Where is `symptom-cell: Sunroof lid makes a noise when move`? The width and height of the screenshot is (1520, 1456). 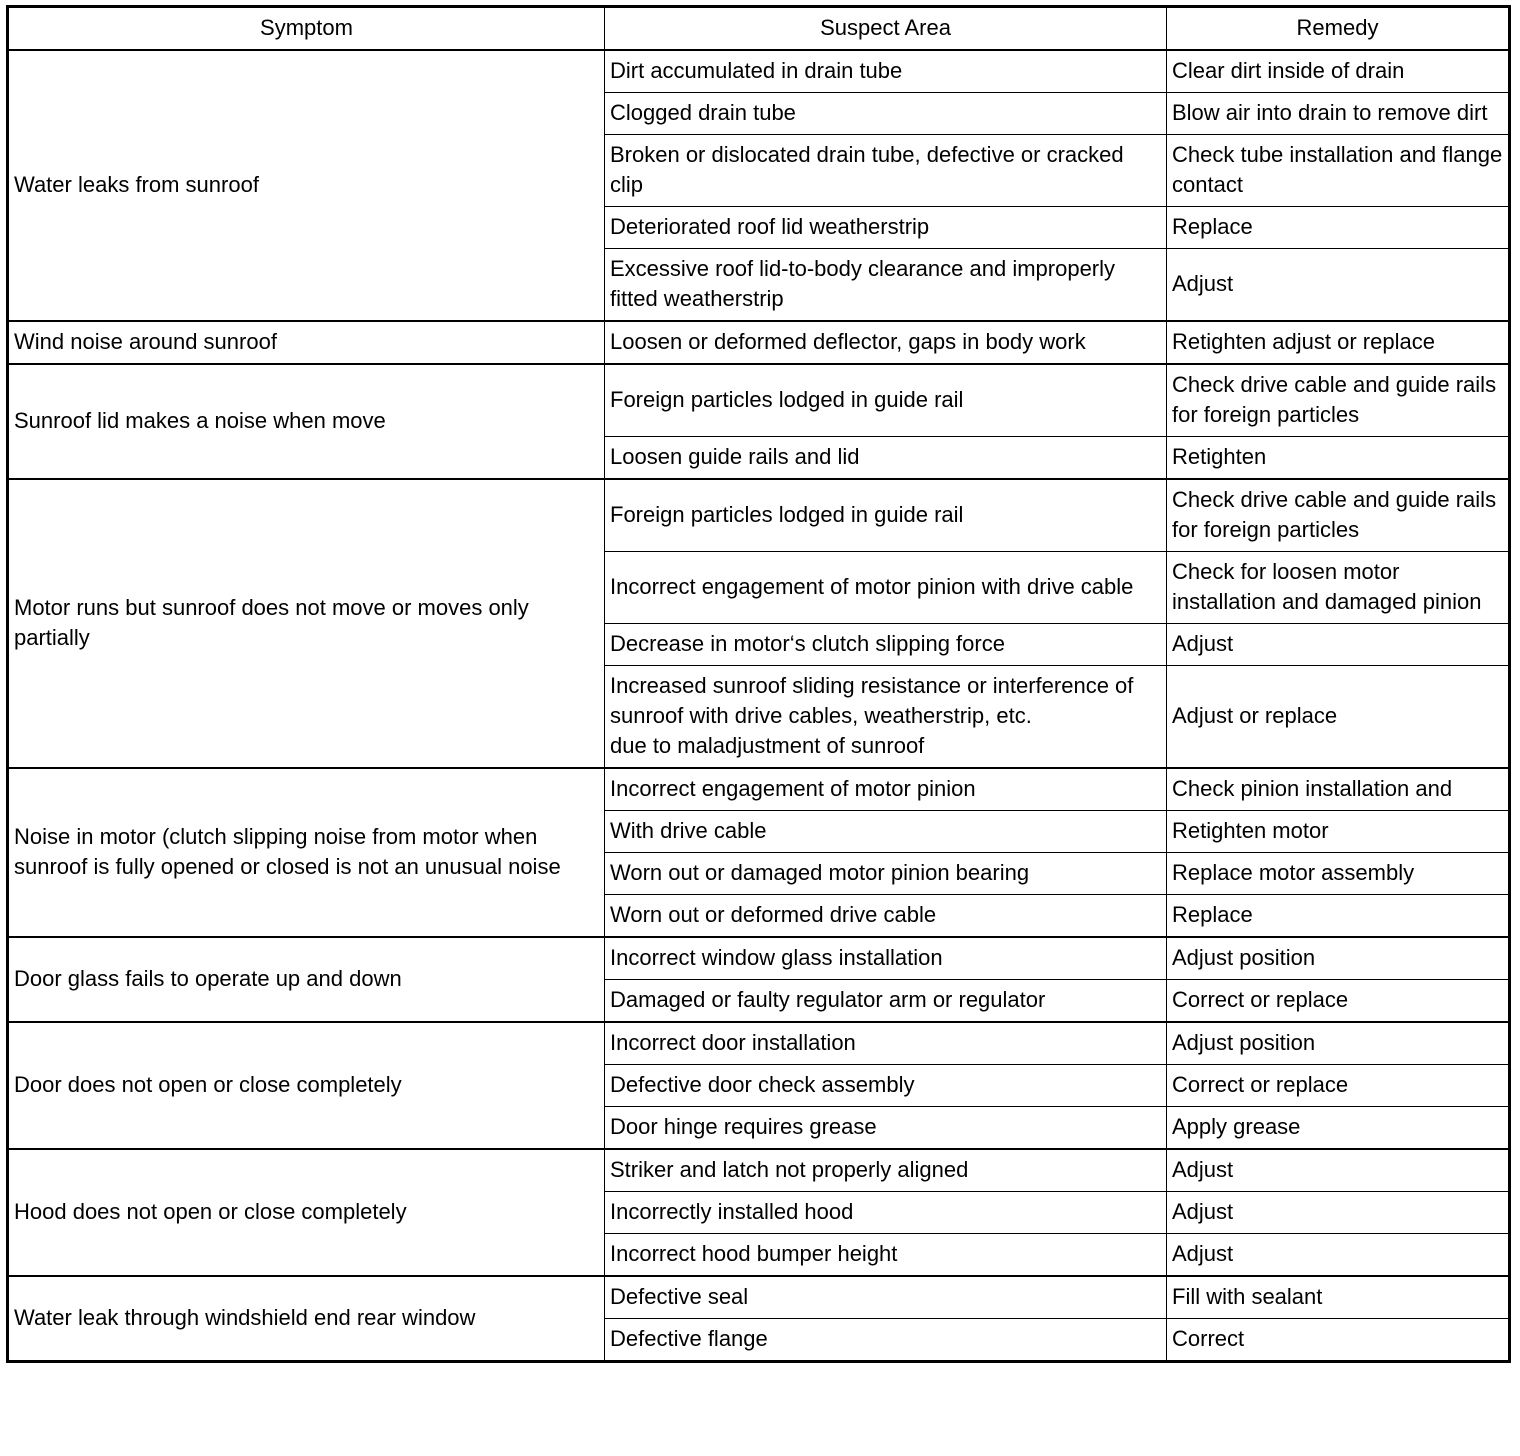 symptom-cell: Sunroof lid makes a noise when move is located at coordinates (306, 421).